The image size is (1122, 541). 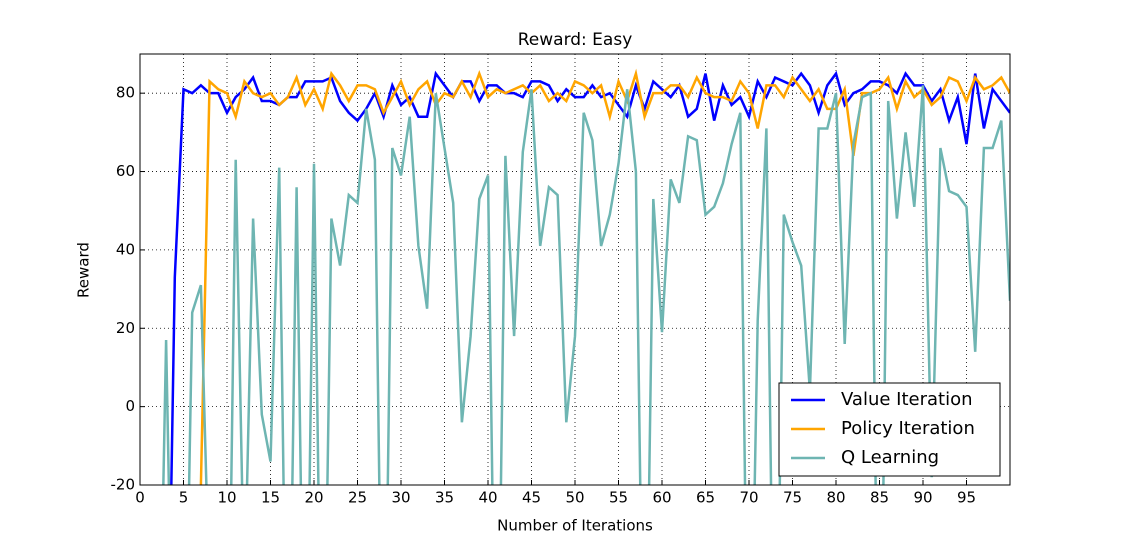 What do you see at coordinates (270, 498) in the screenshot?
I see `x-tick-label: 15` at bounding box center [270, 498].